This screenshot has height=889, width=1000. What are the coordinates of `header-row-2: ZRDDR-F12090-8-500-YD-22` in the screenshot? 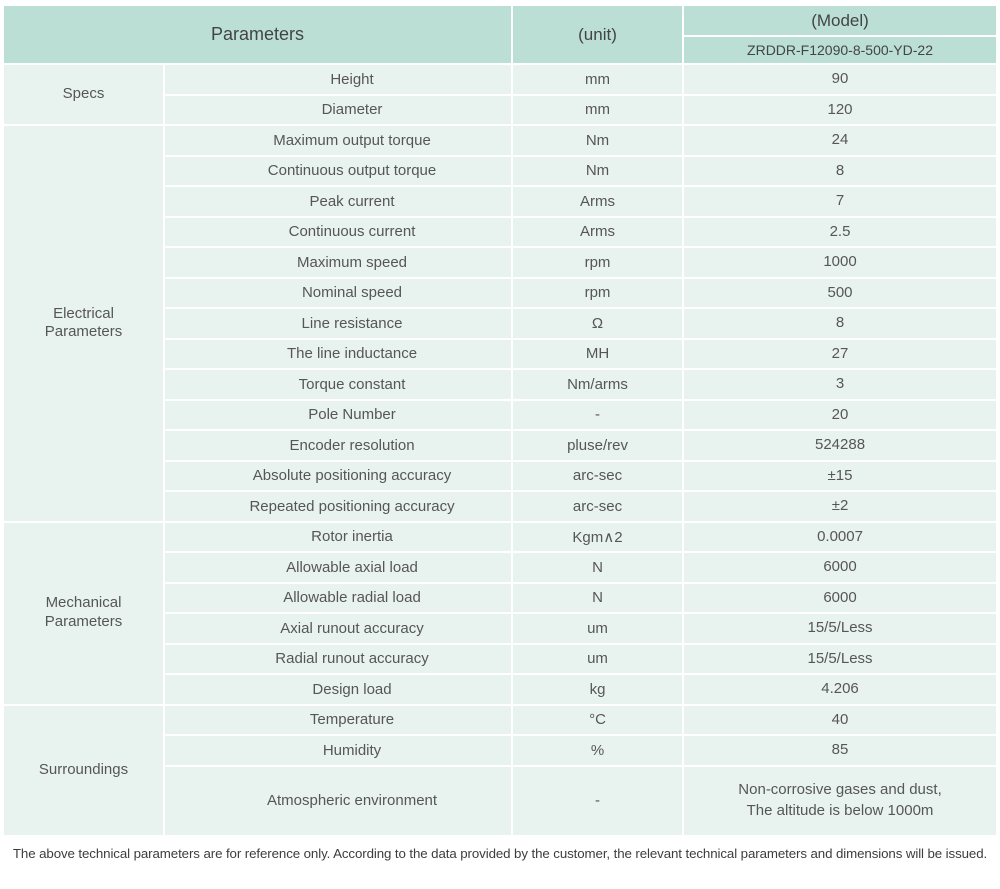 It's located at (500, 50).